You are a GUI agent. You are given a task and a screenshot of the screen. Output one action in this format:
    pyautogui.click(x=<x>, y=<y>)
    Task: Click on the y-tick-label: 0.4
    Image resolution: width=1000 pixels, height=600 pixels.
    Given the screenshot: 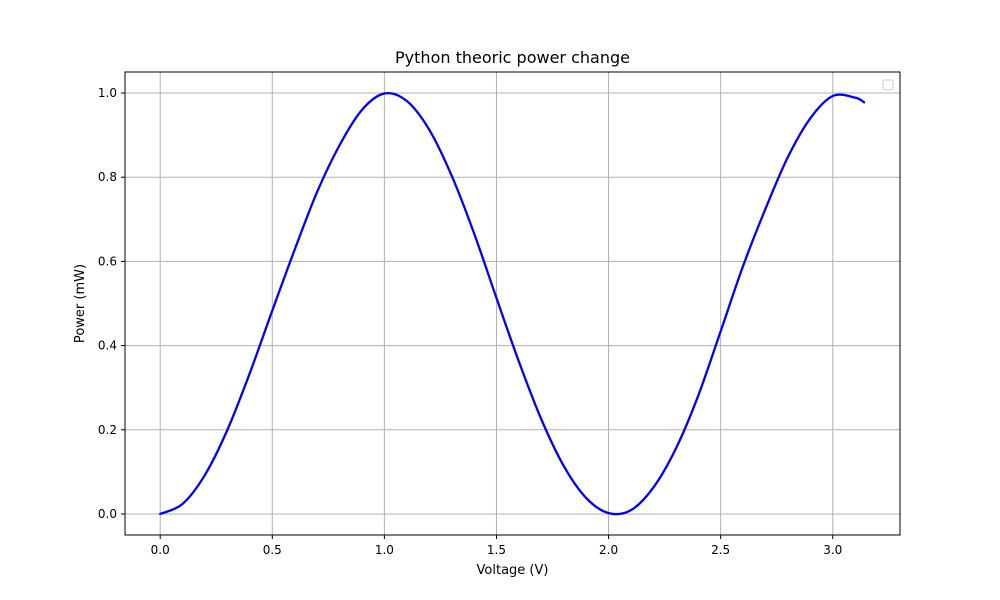 What is the action you would take?
    pyautogui.click(x=107, y=346)
    